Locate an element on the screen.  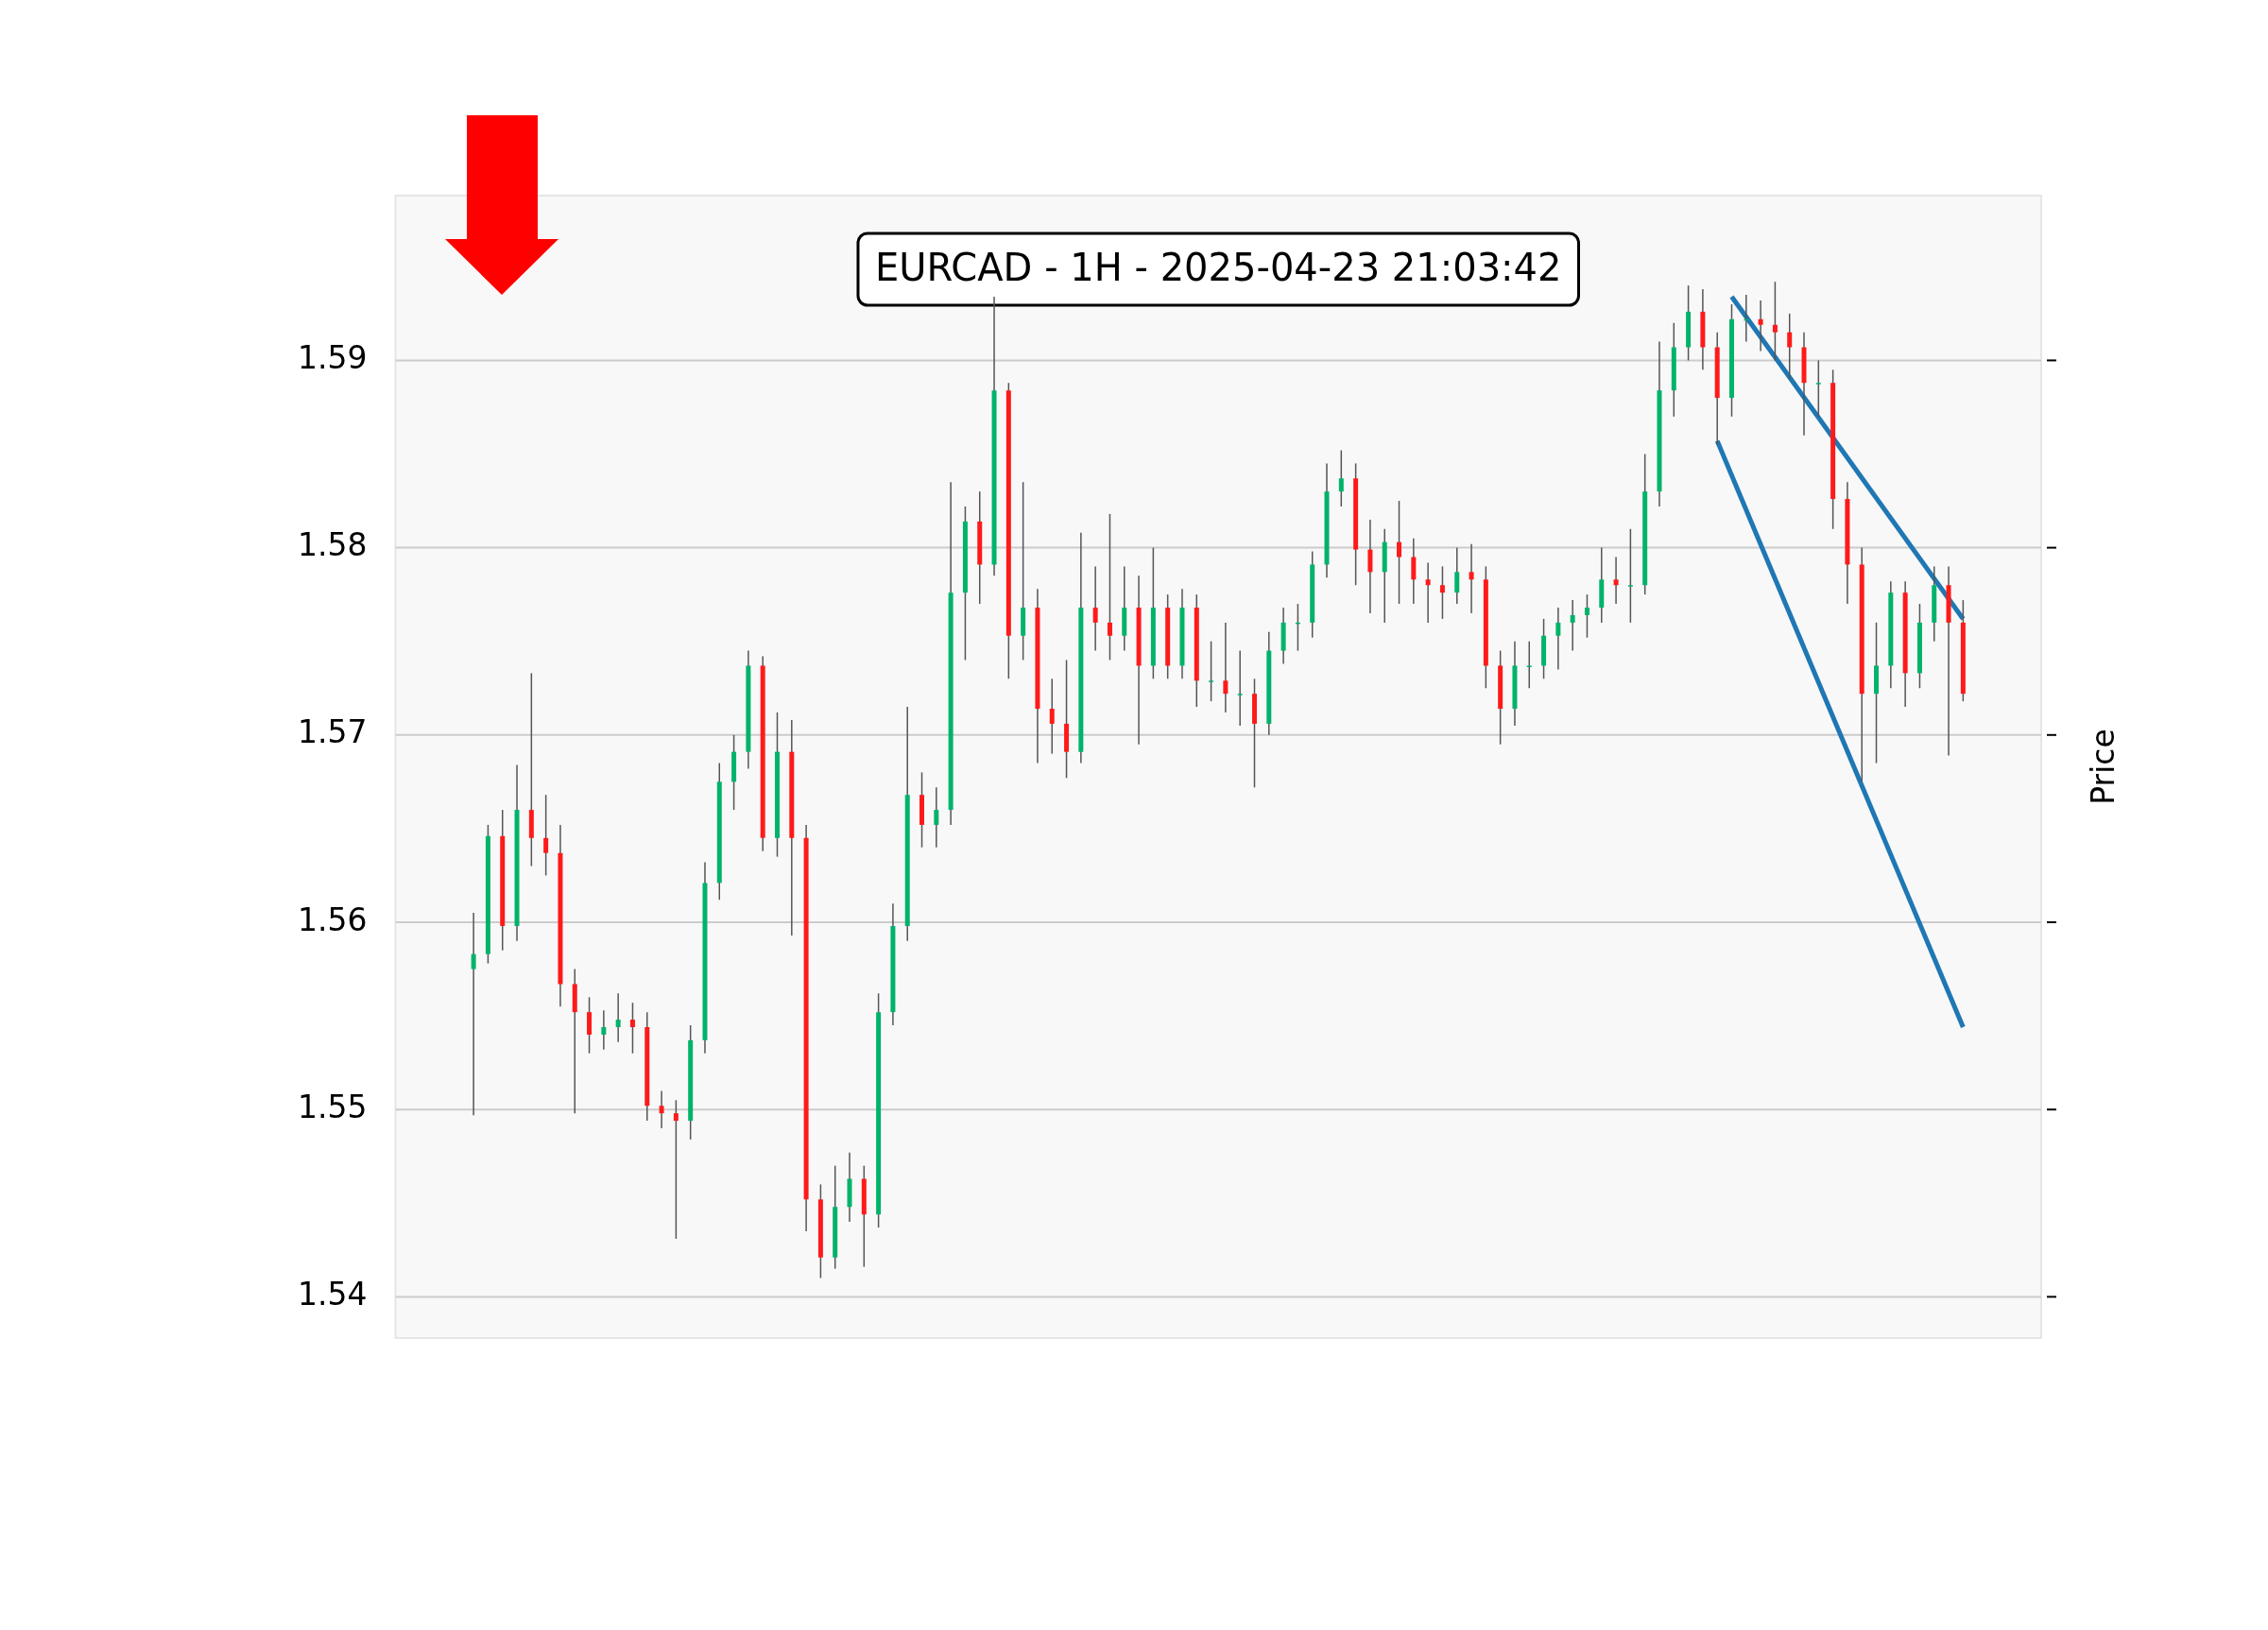
y-tick-label: 1.55 is located at coordinates (332, 1106).